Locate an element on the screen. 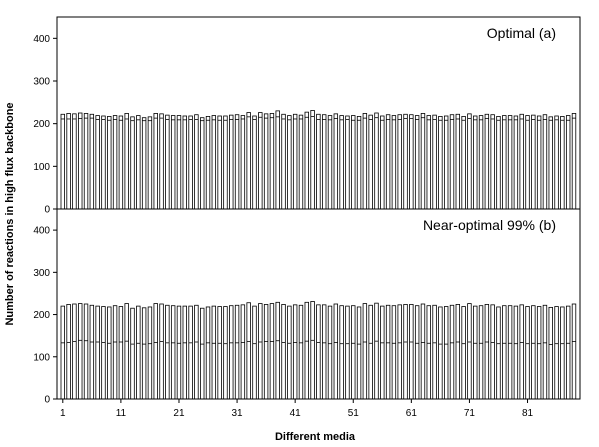 This screenshot has width=599, height=447. y-tick-label: 100 is located at coordinates (41, 357).